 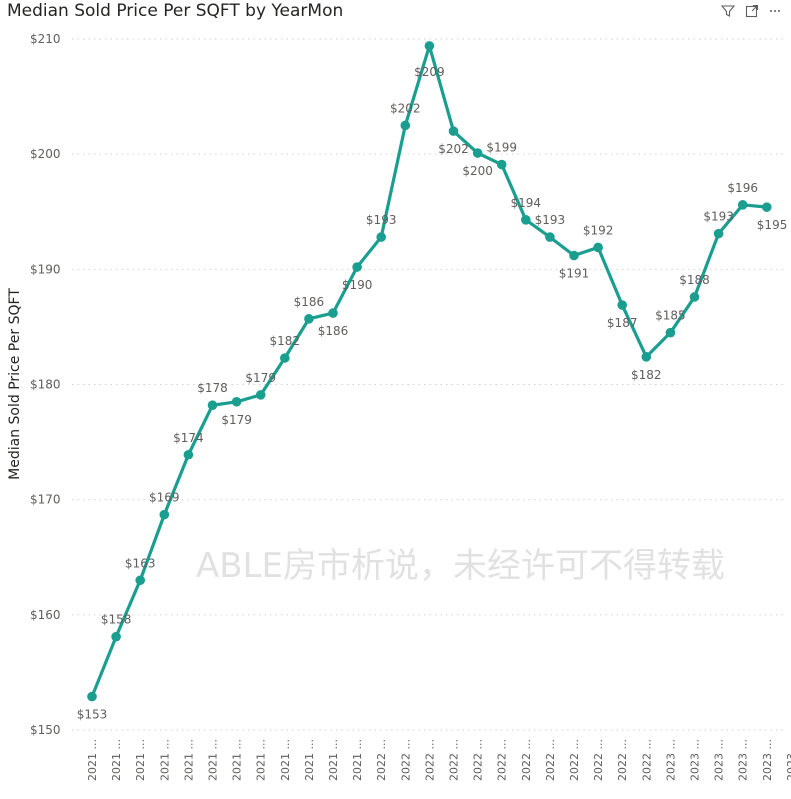 I want to click on data-label: $194, so click(x=526, y=203).